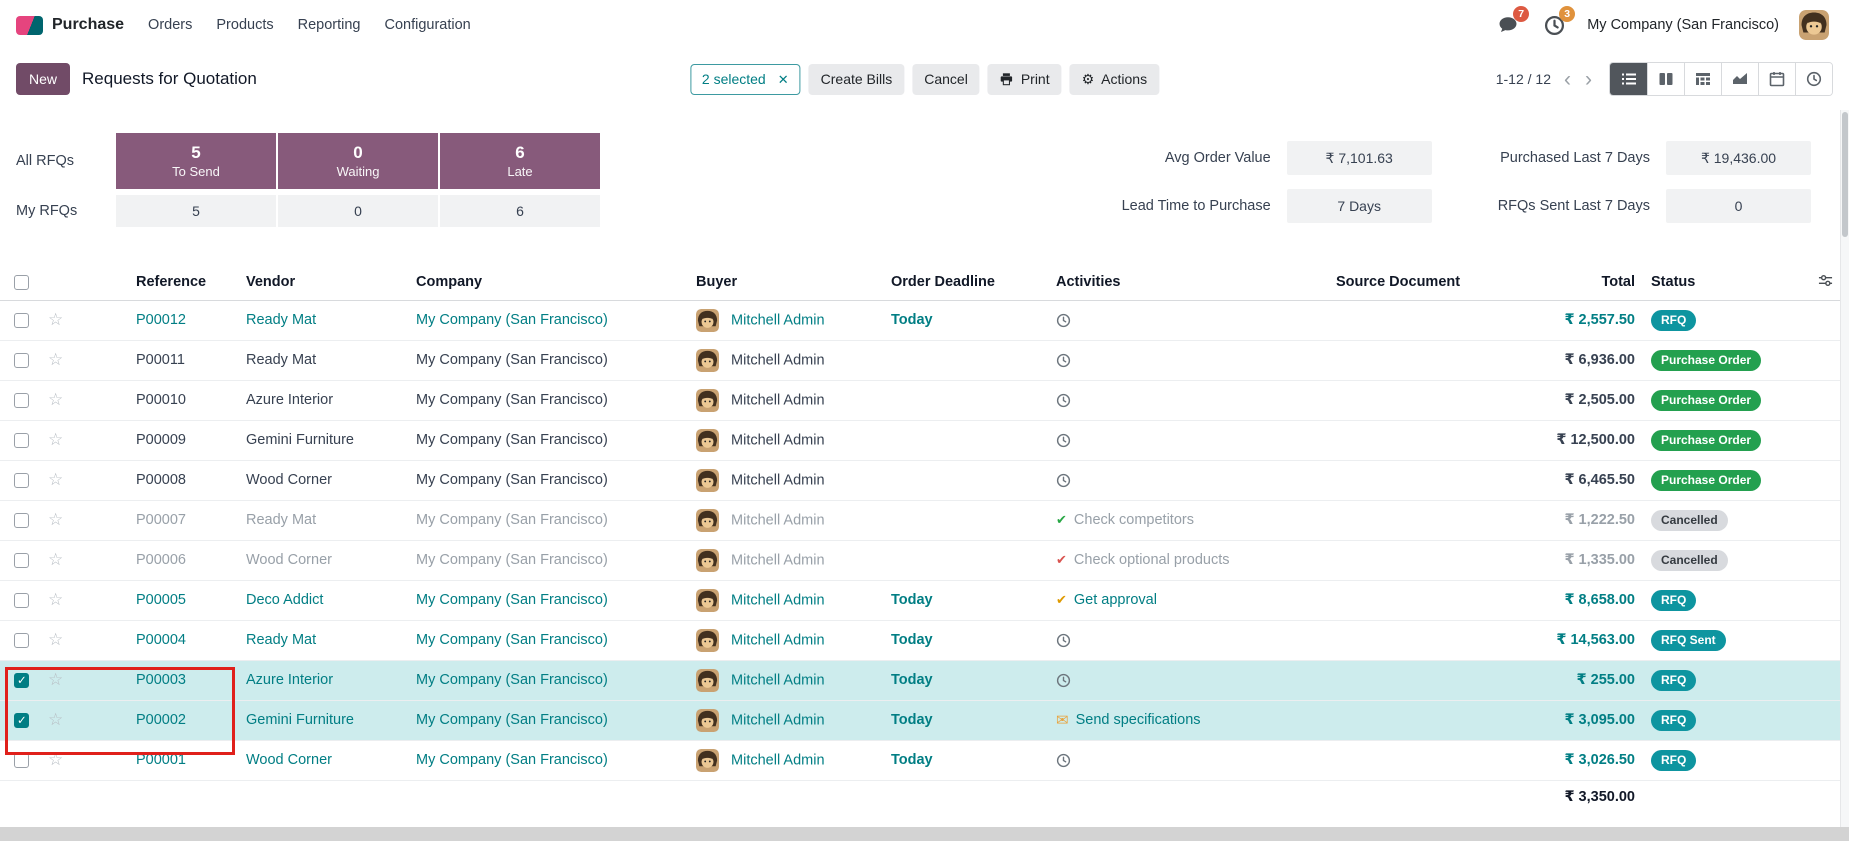 The image size is (1849, 841). I want to click on reference-link: P00011, so click(160, 360).